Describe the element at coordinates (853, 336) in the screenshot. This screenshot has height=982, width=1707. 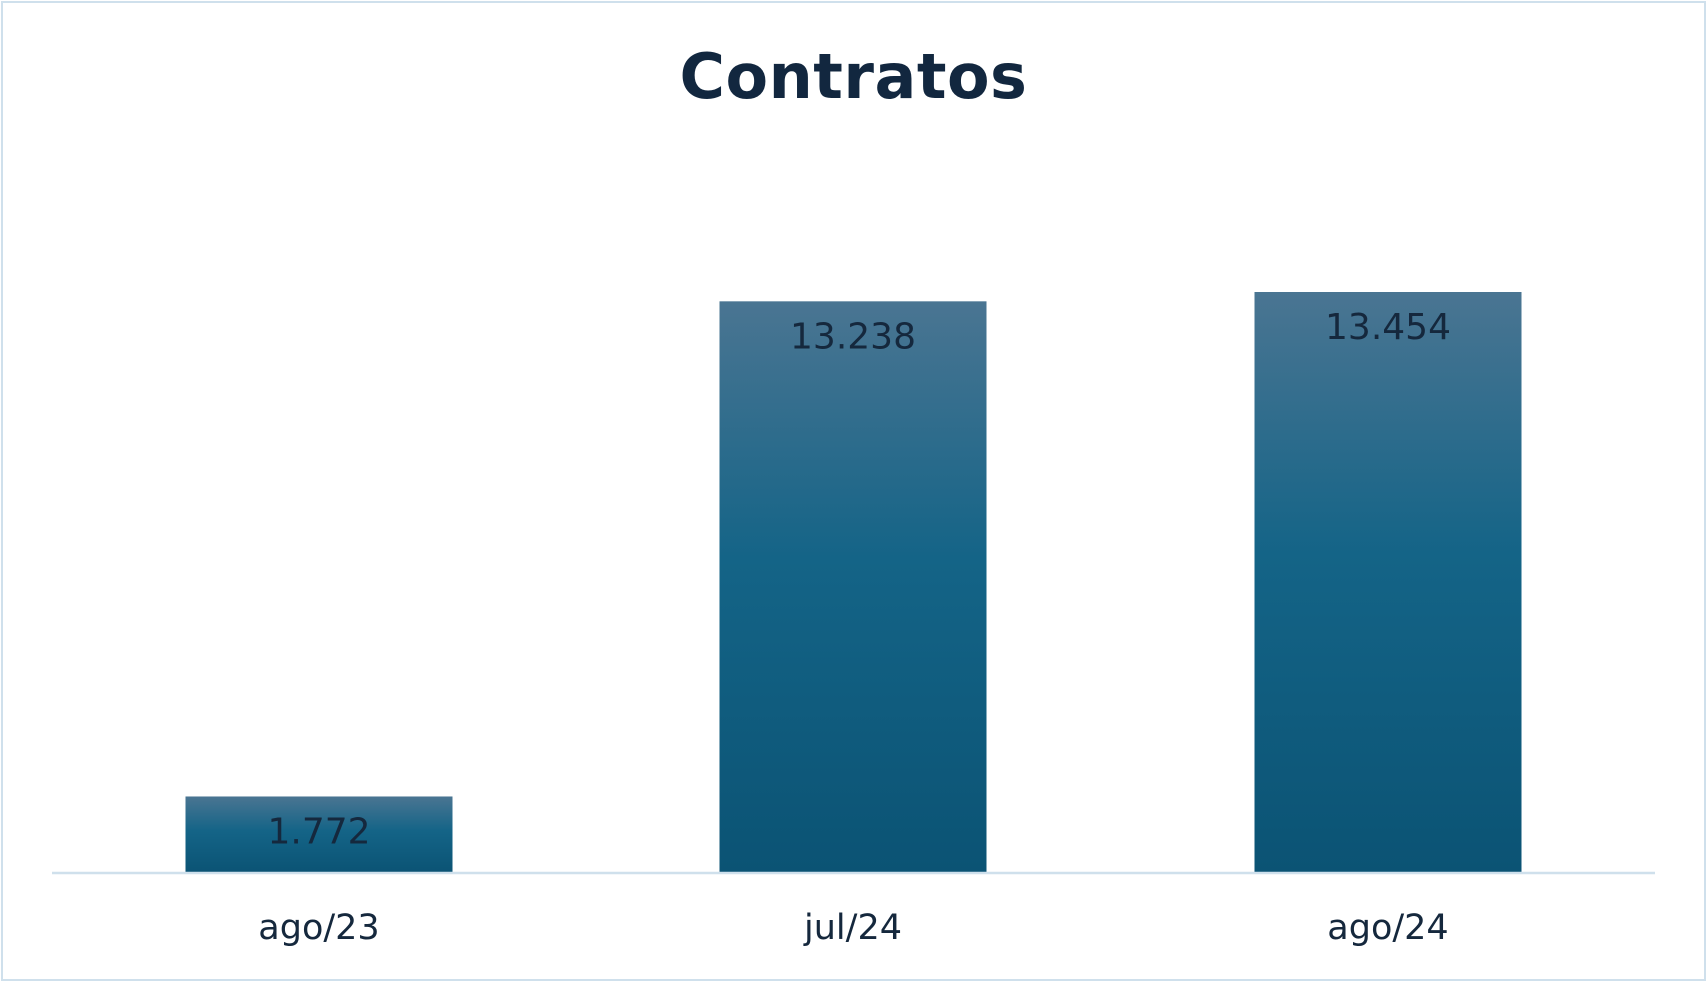
I see `bar-value-label: 13.238` at that location.